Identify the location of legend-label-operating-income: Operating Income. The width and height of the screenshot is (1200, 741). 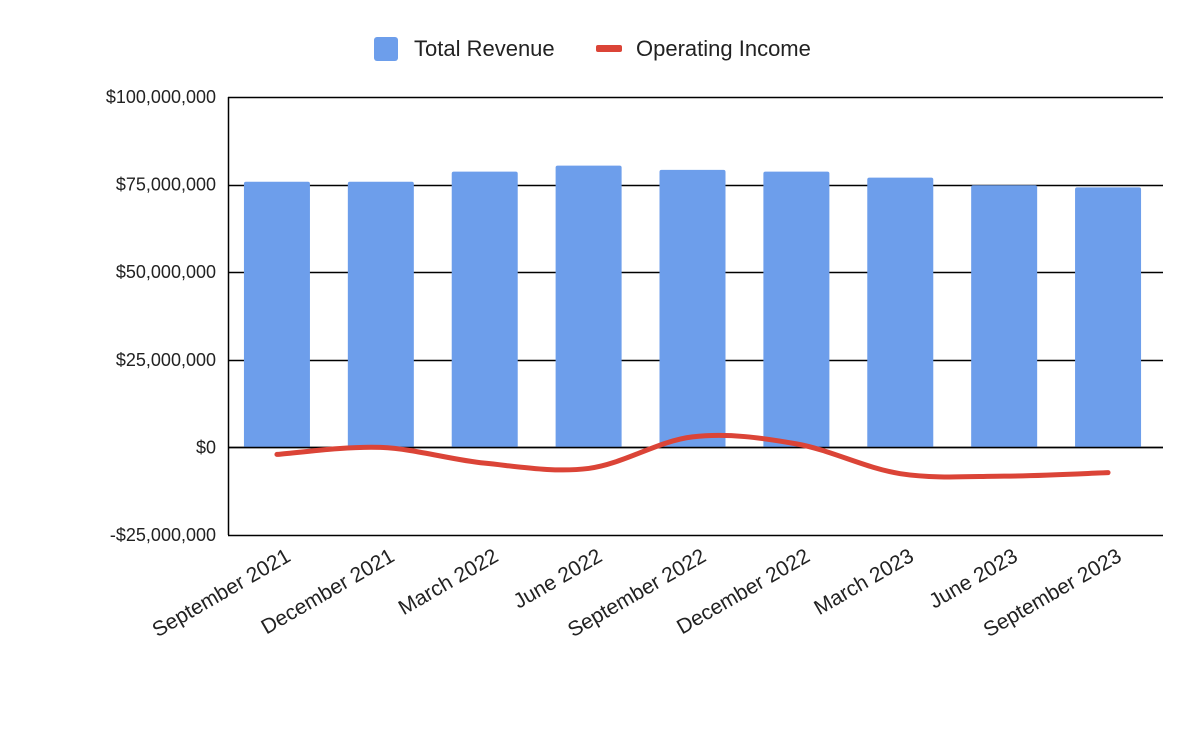
(723, 48).